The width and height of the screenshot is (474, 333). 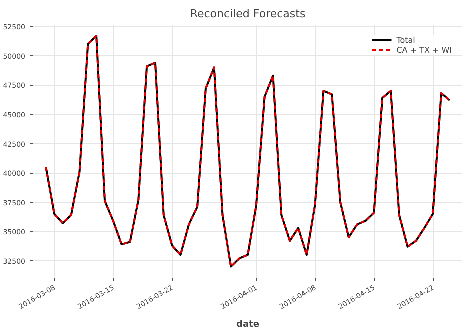 What do you see at coordinates (248, 325) in the screenshot?
I see `x-axis-title: date` at bounding box center [248, 325].